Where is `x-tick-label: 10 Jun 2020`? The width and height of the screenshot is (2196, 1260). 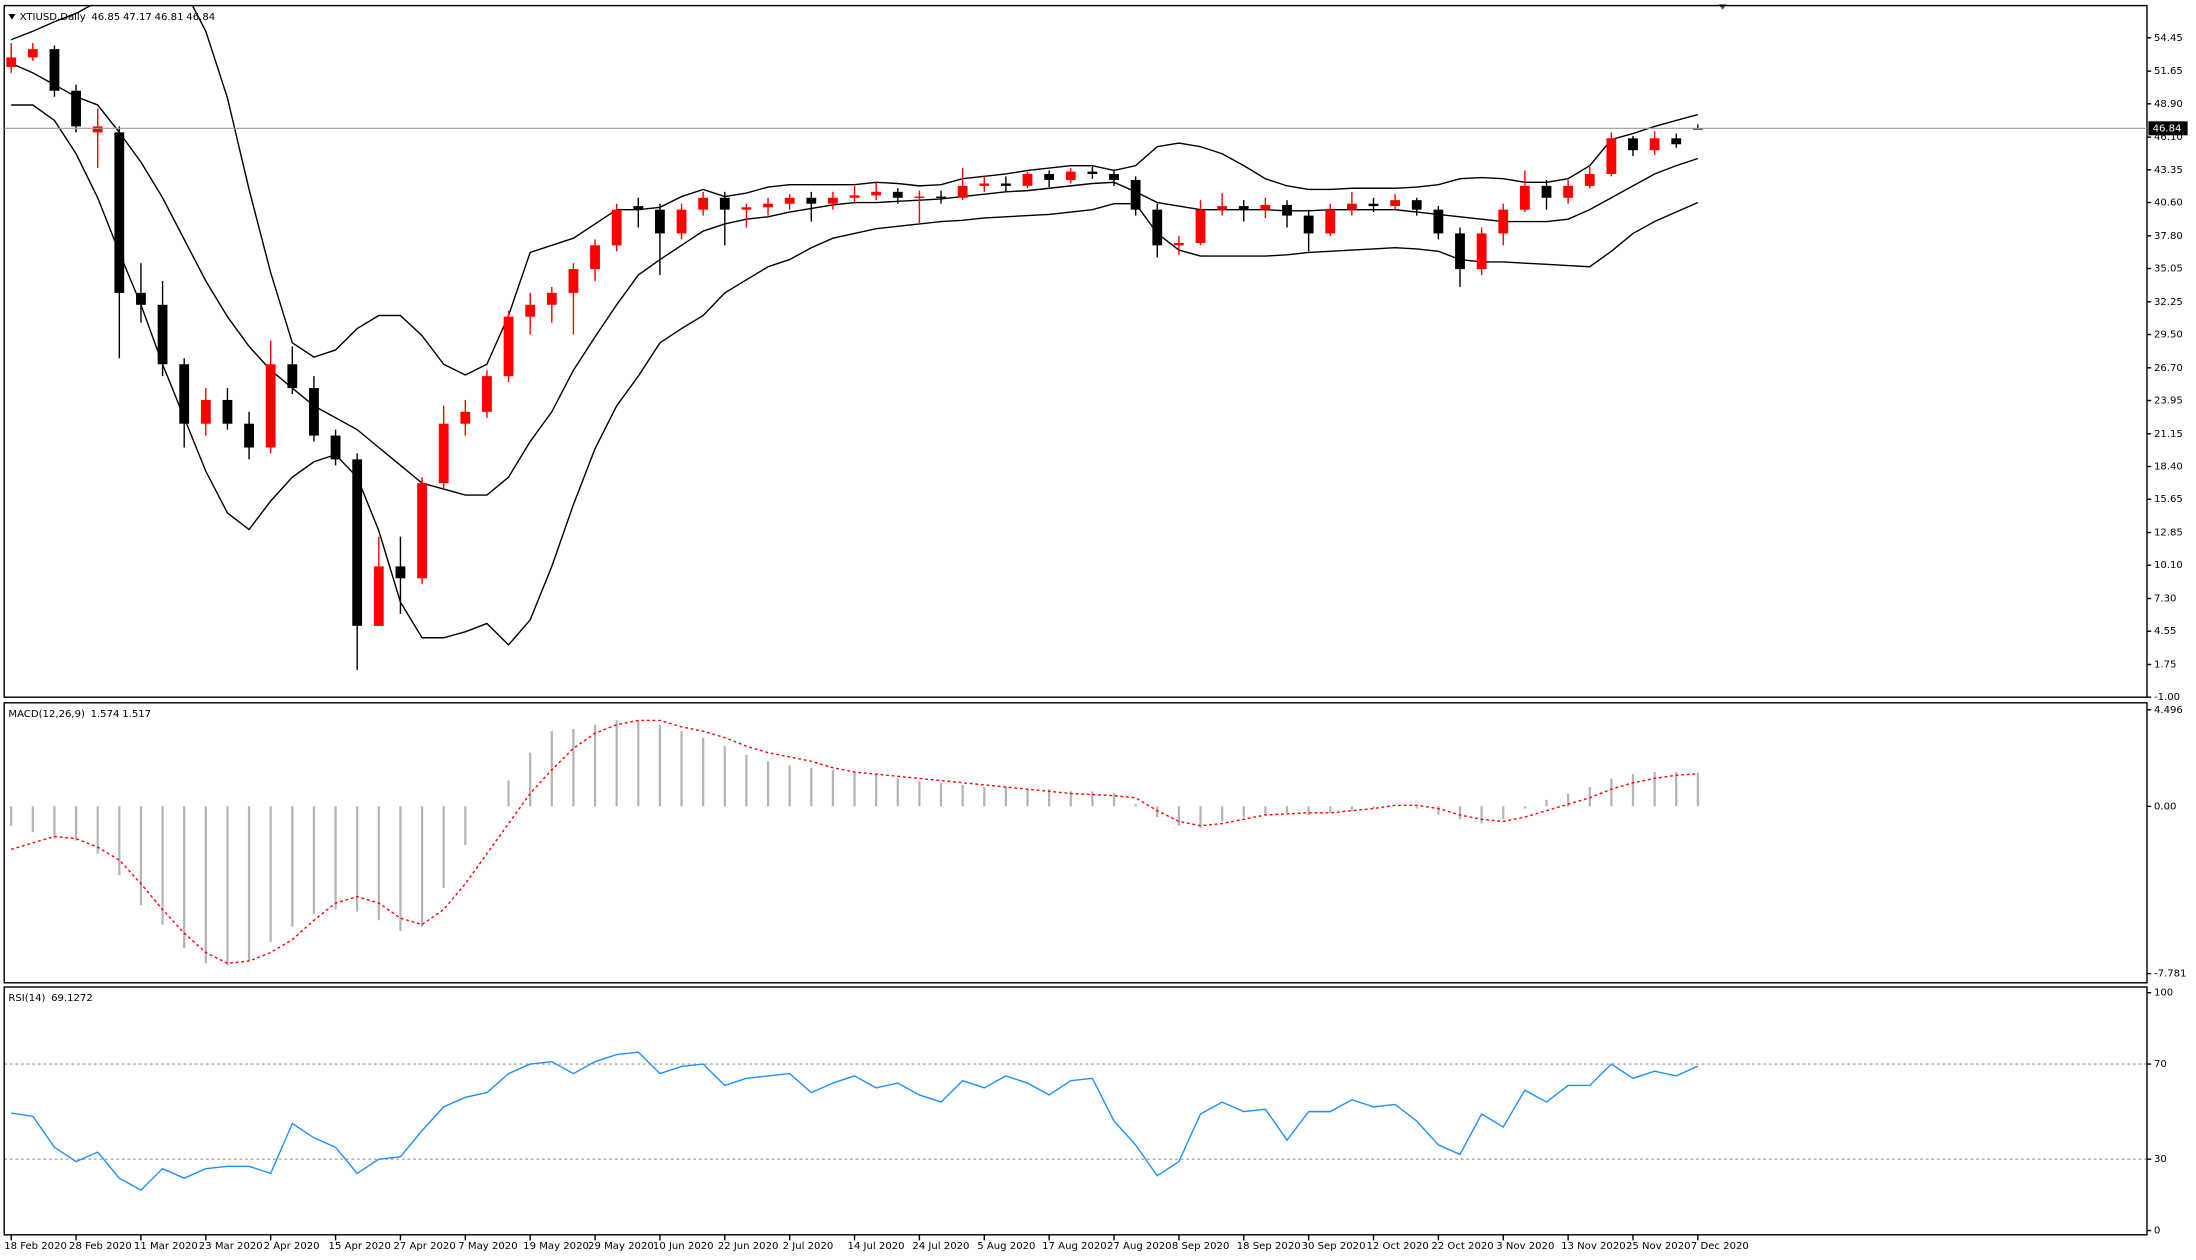 x-tick-label: 10 Jun 2020 is located at coordinates (683, 1246).